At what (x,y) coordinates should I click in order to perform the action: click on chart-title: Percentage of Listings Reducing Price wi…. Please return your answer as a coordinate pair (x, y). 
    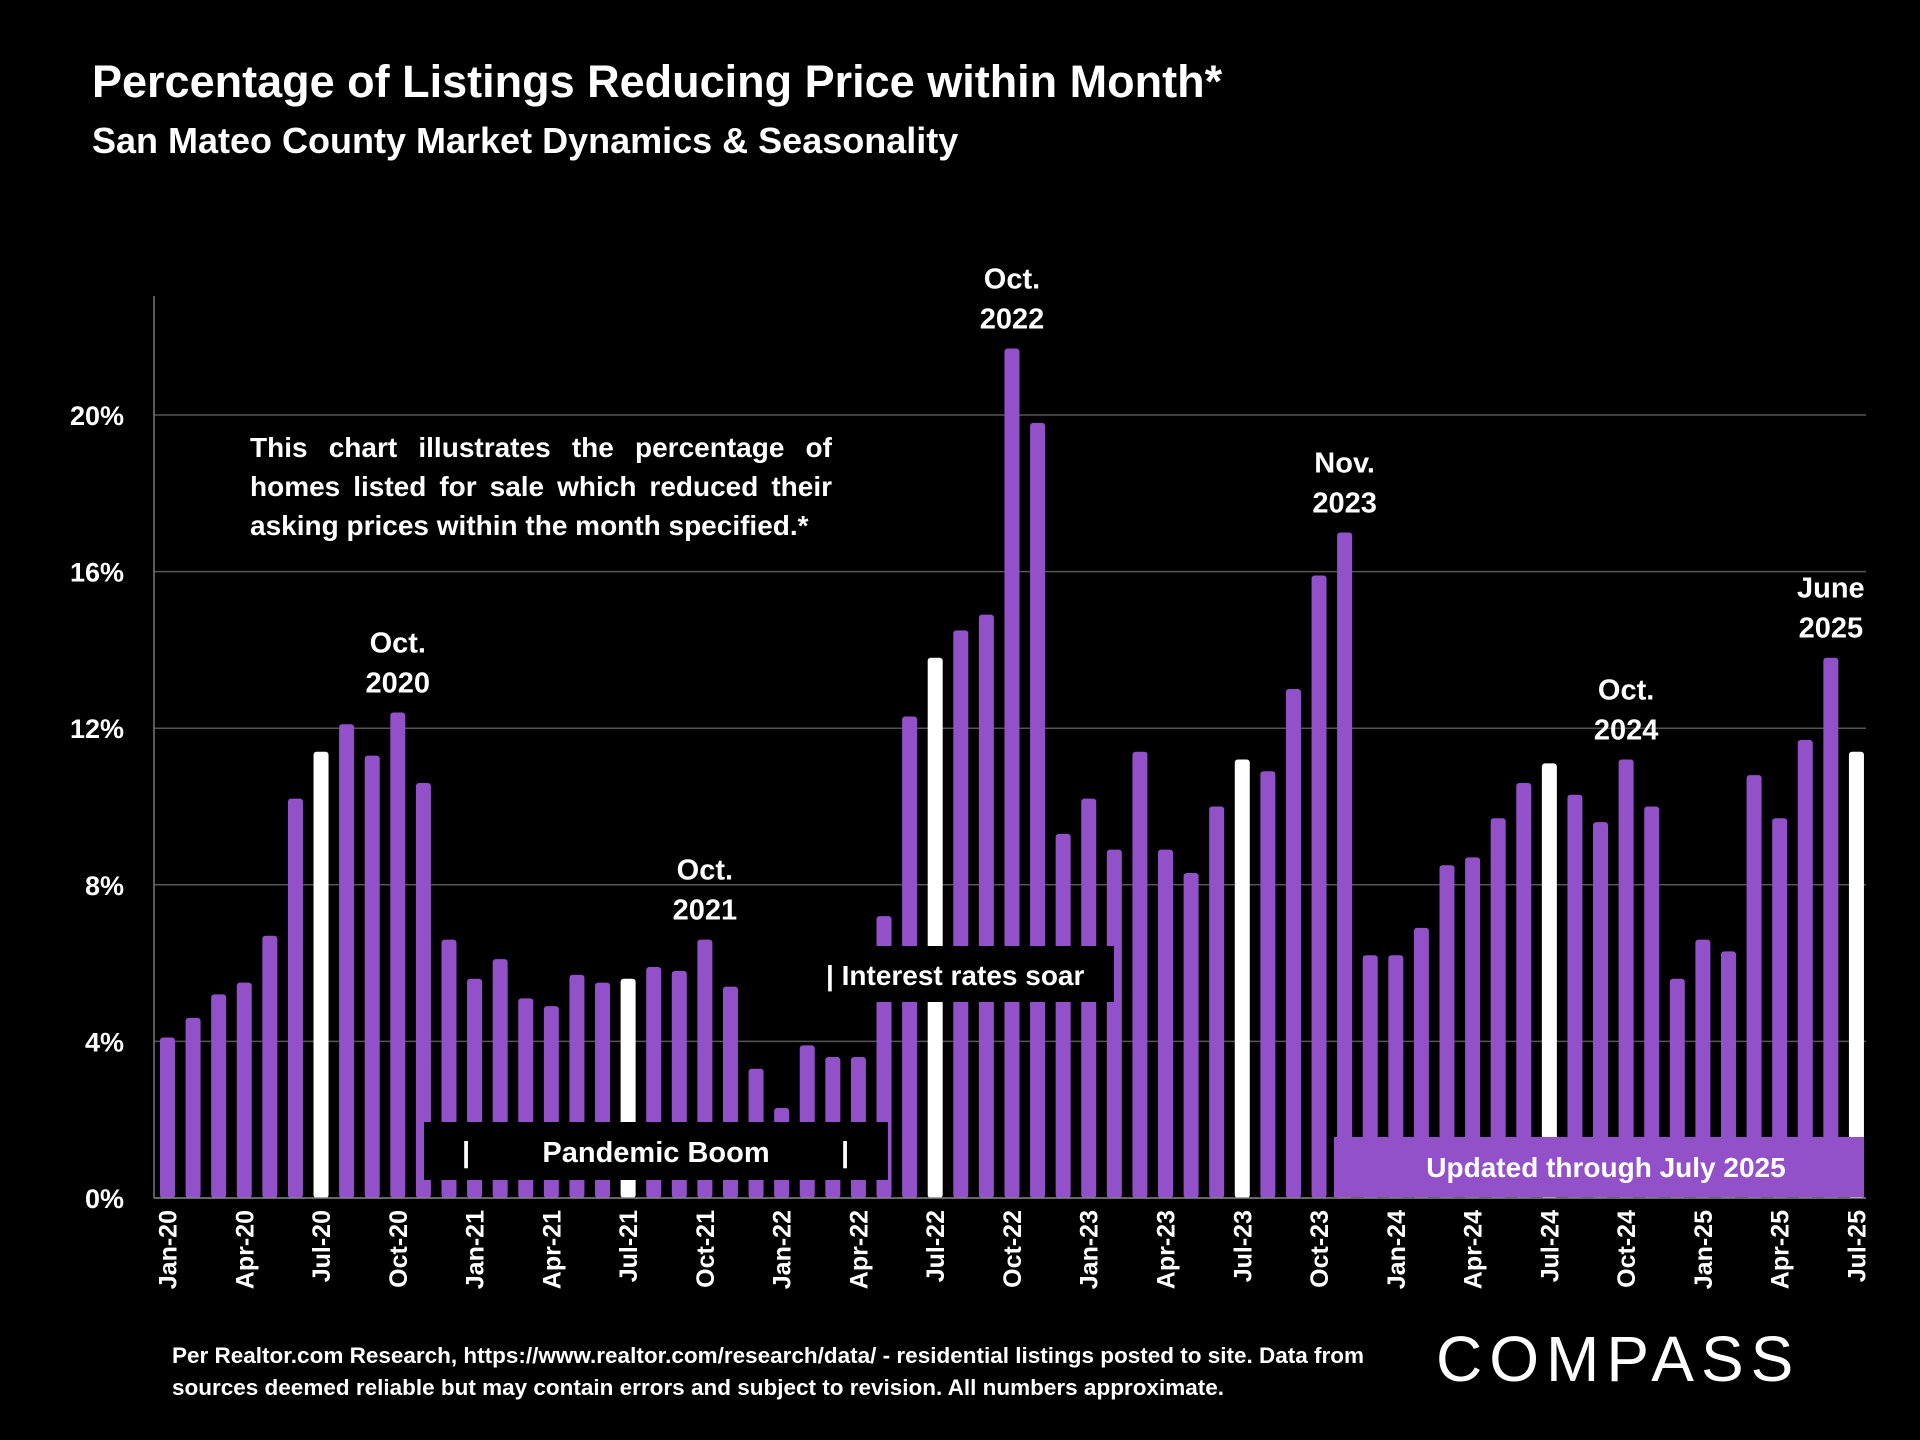
    Looking at the image, I should click on (657, 81).